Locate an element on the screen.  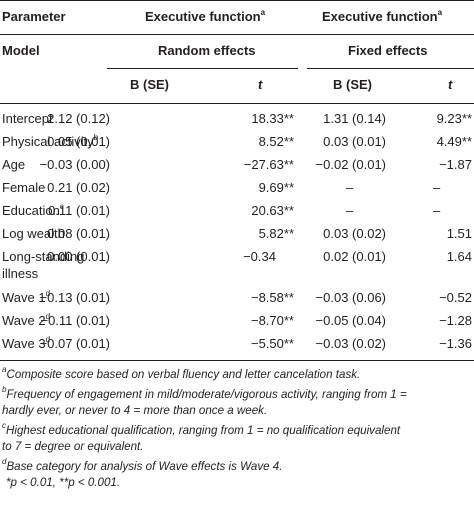
cell-t-random: 20.63** is located at coordinates (272, 210).